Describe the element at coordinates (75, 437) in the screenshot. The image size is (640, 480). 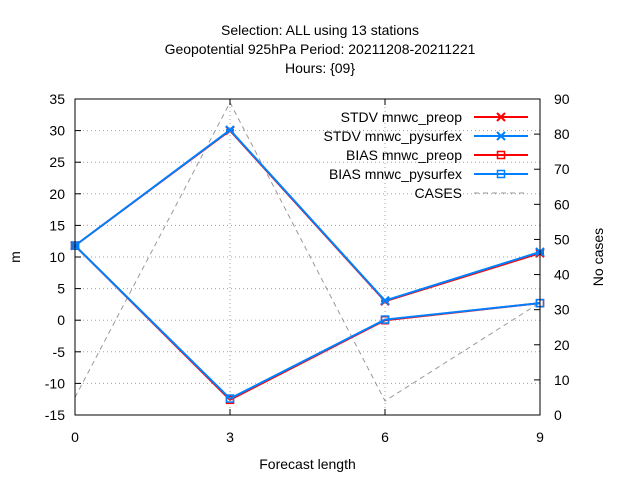
I see `x-tick-label: 0` at that location.